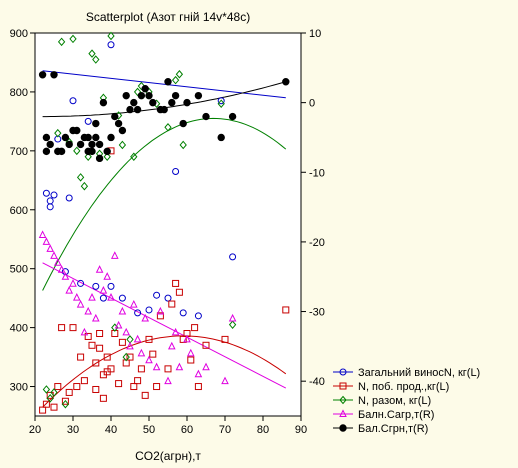  What do you see at coordinates (19, 152) in the screenshot?
I see `left-y-tick-label: 700` at bounding box center [19, 152].